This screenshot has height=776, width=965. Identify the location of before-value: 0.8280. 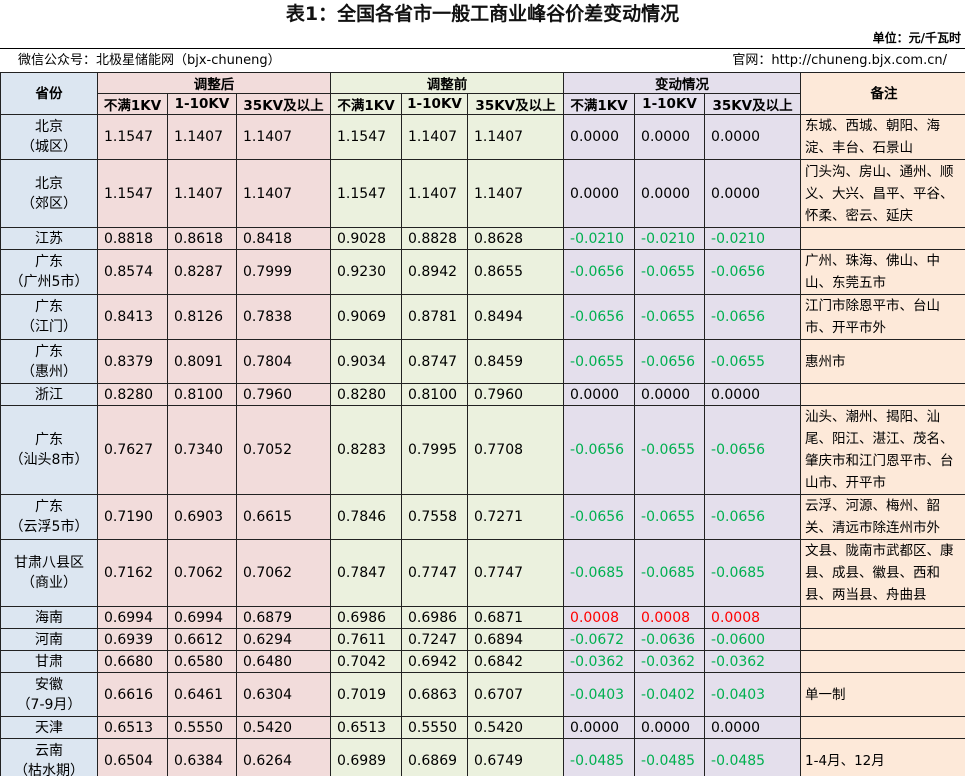
(366, 394).